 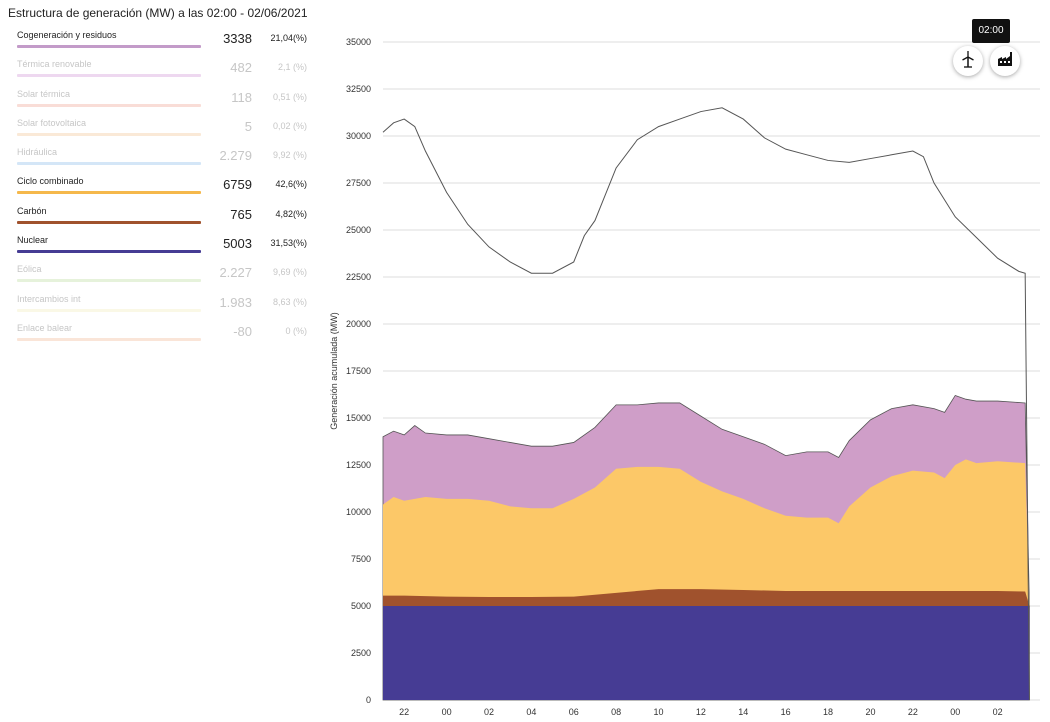 What do you see at coordinates (237, 244) in the screenshot?
I see `legend-item-value: 5003` at bounding box center [237, 244].